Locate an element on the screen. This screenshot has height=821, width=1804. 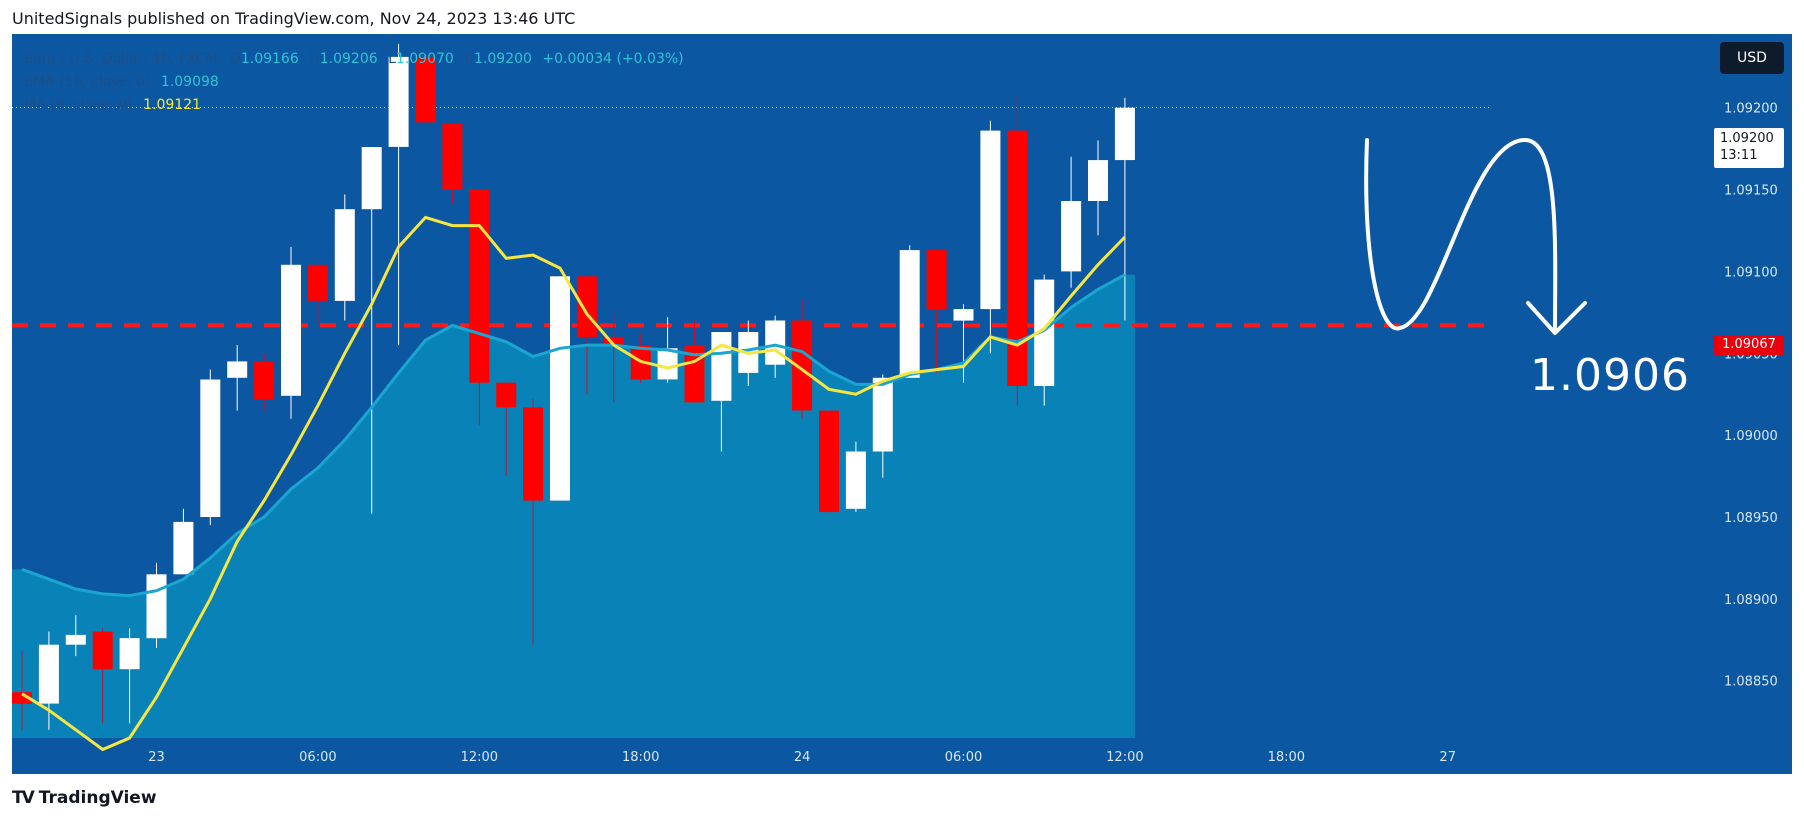
y-tick-label: 1.08900 is located at coordinates (1751, 600).